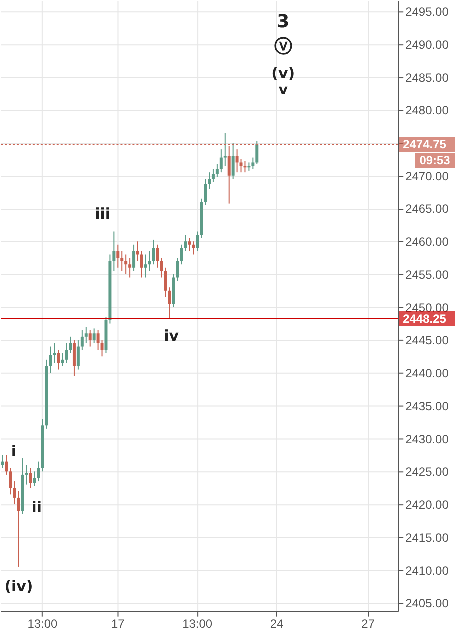 The image size is (455, 631). What do you see at coordinates (428, 275) in the screenshot?
I see `y-tick-label: 2455.00` at bounding box center [428, 275].